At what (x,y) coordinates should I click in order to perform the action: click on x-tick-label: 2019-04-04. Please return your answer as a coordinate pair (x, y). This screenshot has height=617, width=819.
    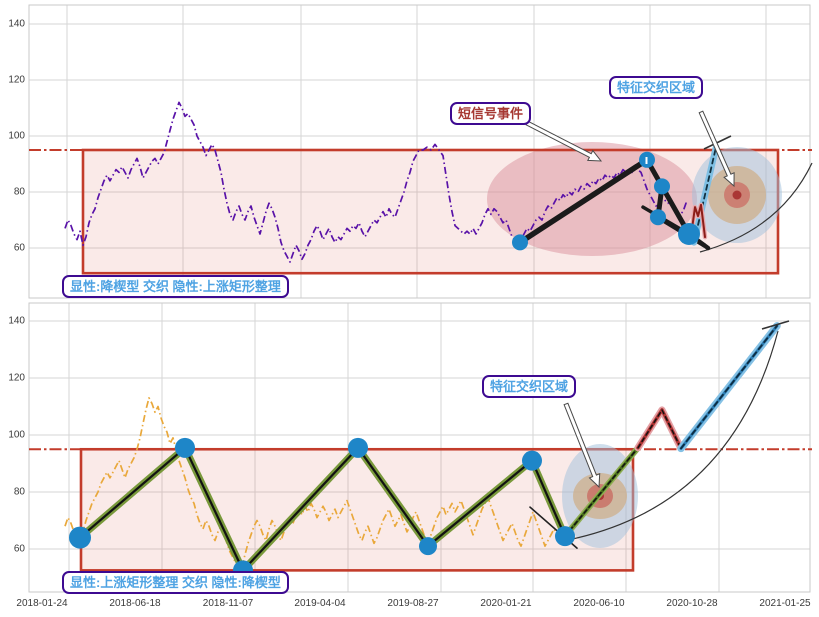
    Looking at the image, I should click on (320, 603).